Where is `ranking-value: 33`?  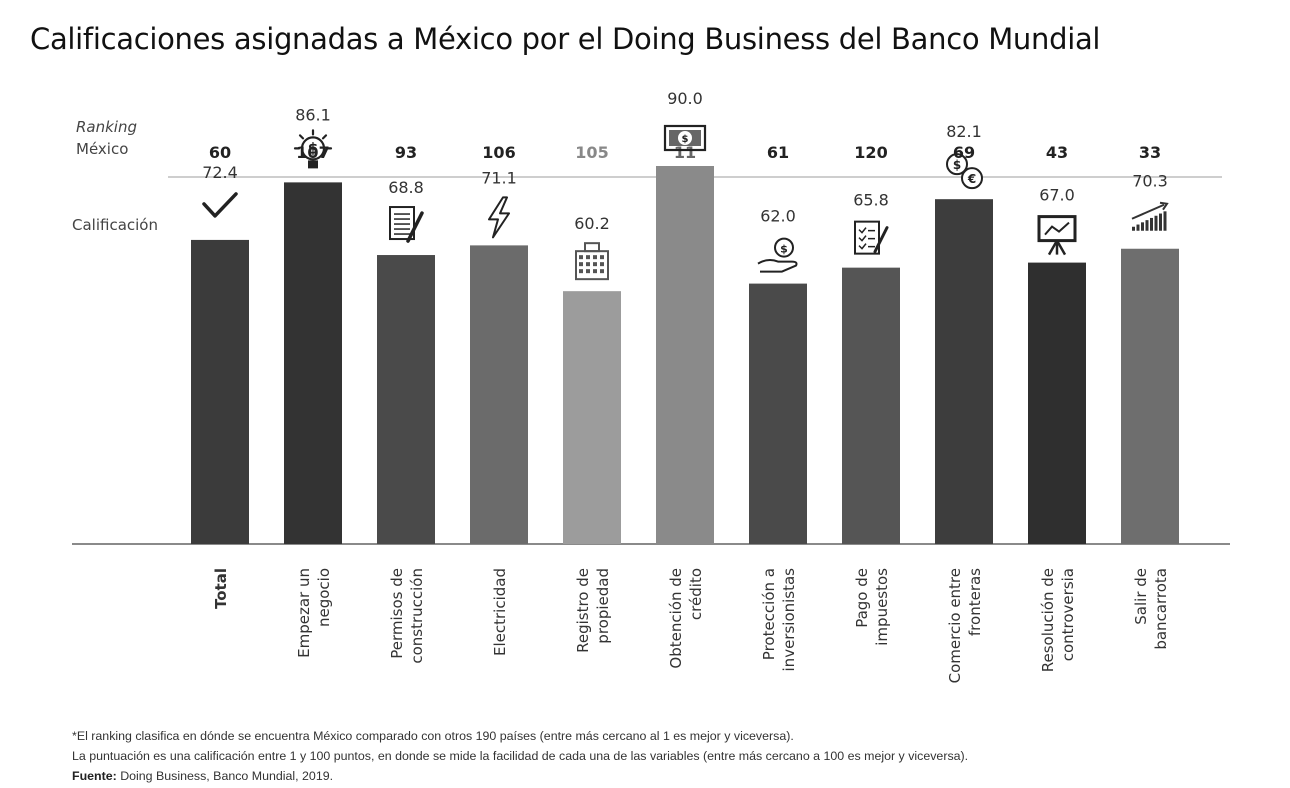 ranking-value: 33 is located at coordinates (1150, 152).